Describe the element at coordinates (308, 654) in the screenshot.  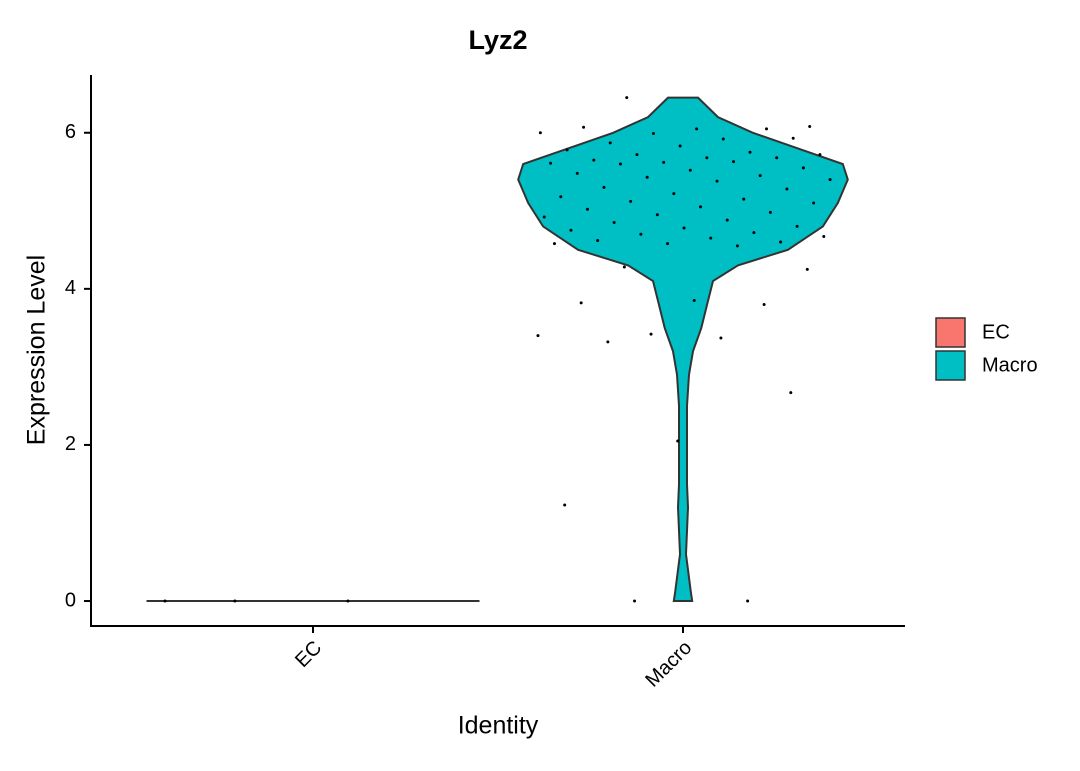
I see `x-tick-label: EC` at that location.